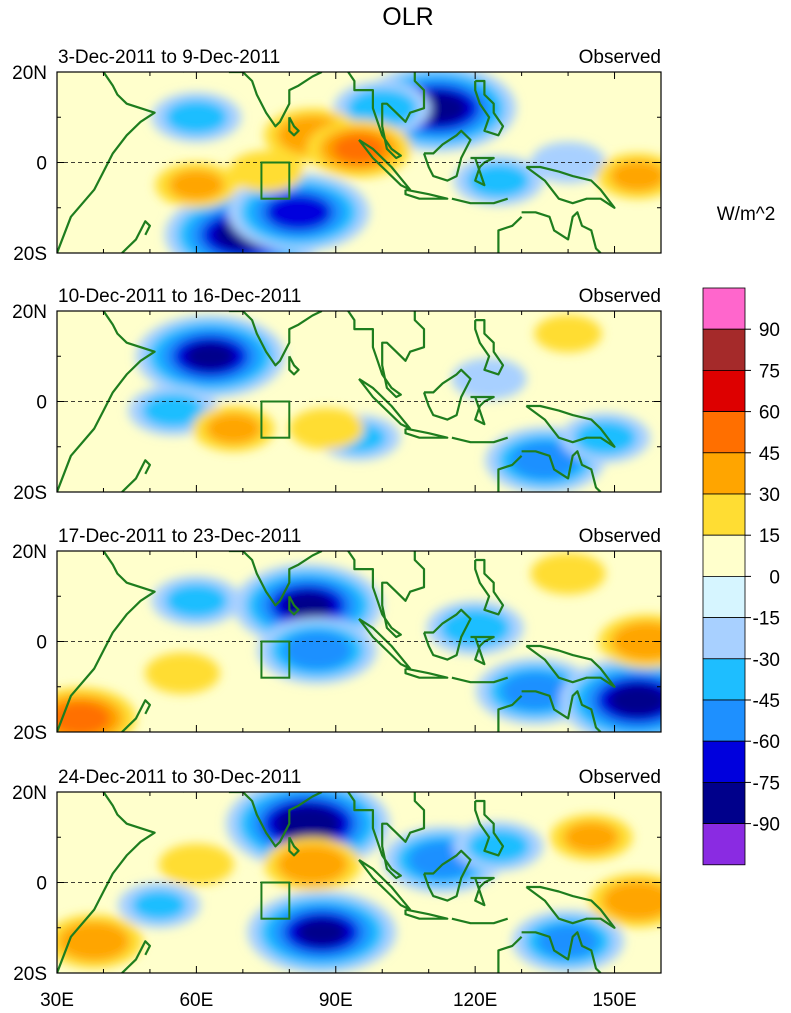 The height and width of the screenshot is (1013, 791). Describe the element at coordinates (475, 1000) in the screenshot. I see `x-tick-label: 120E` at that location.